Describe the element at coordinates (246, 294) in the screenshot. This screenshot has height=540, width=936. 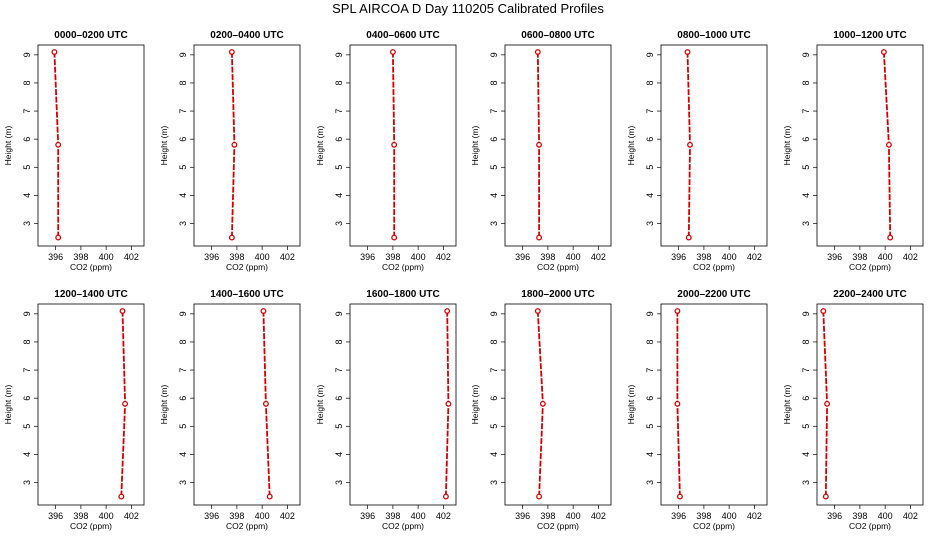
I see `panel-title: 1400–1600 UTC` at that location.